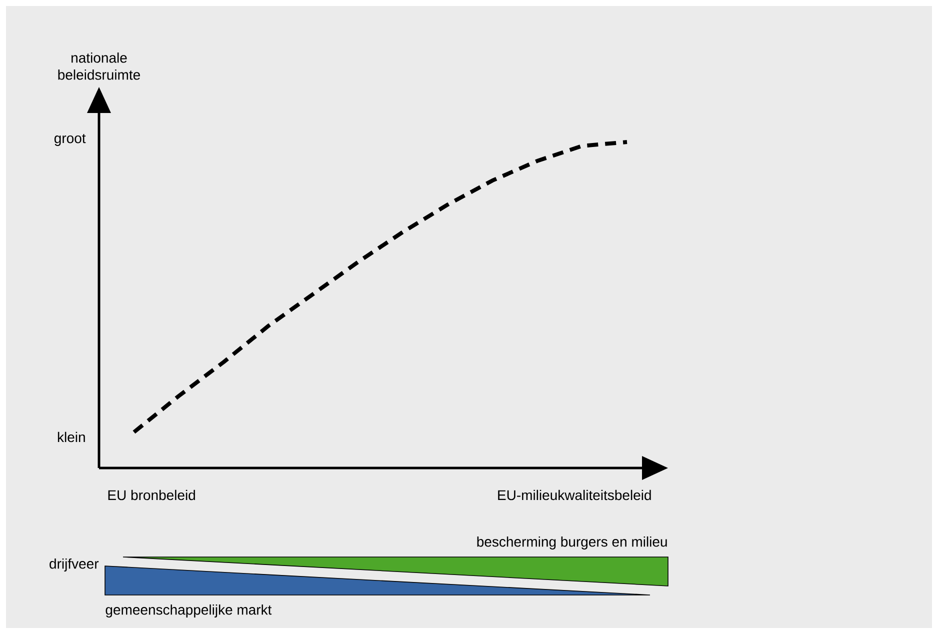 Image resolution: width=938 pixels, height=634 pixels. What do you see at coordinates (151, 495) in the screenshot?
I see `text: EU bronbeleid` at bounding box center [151, 495].